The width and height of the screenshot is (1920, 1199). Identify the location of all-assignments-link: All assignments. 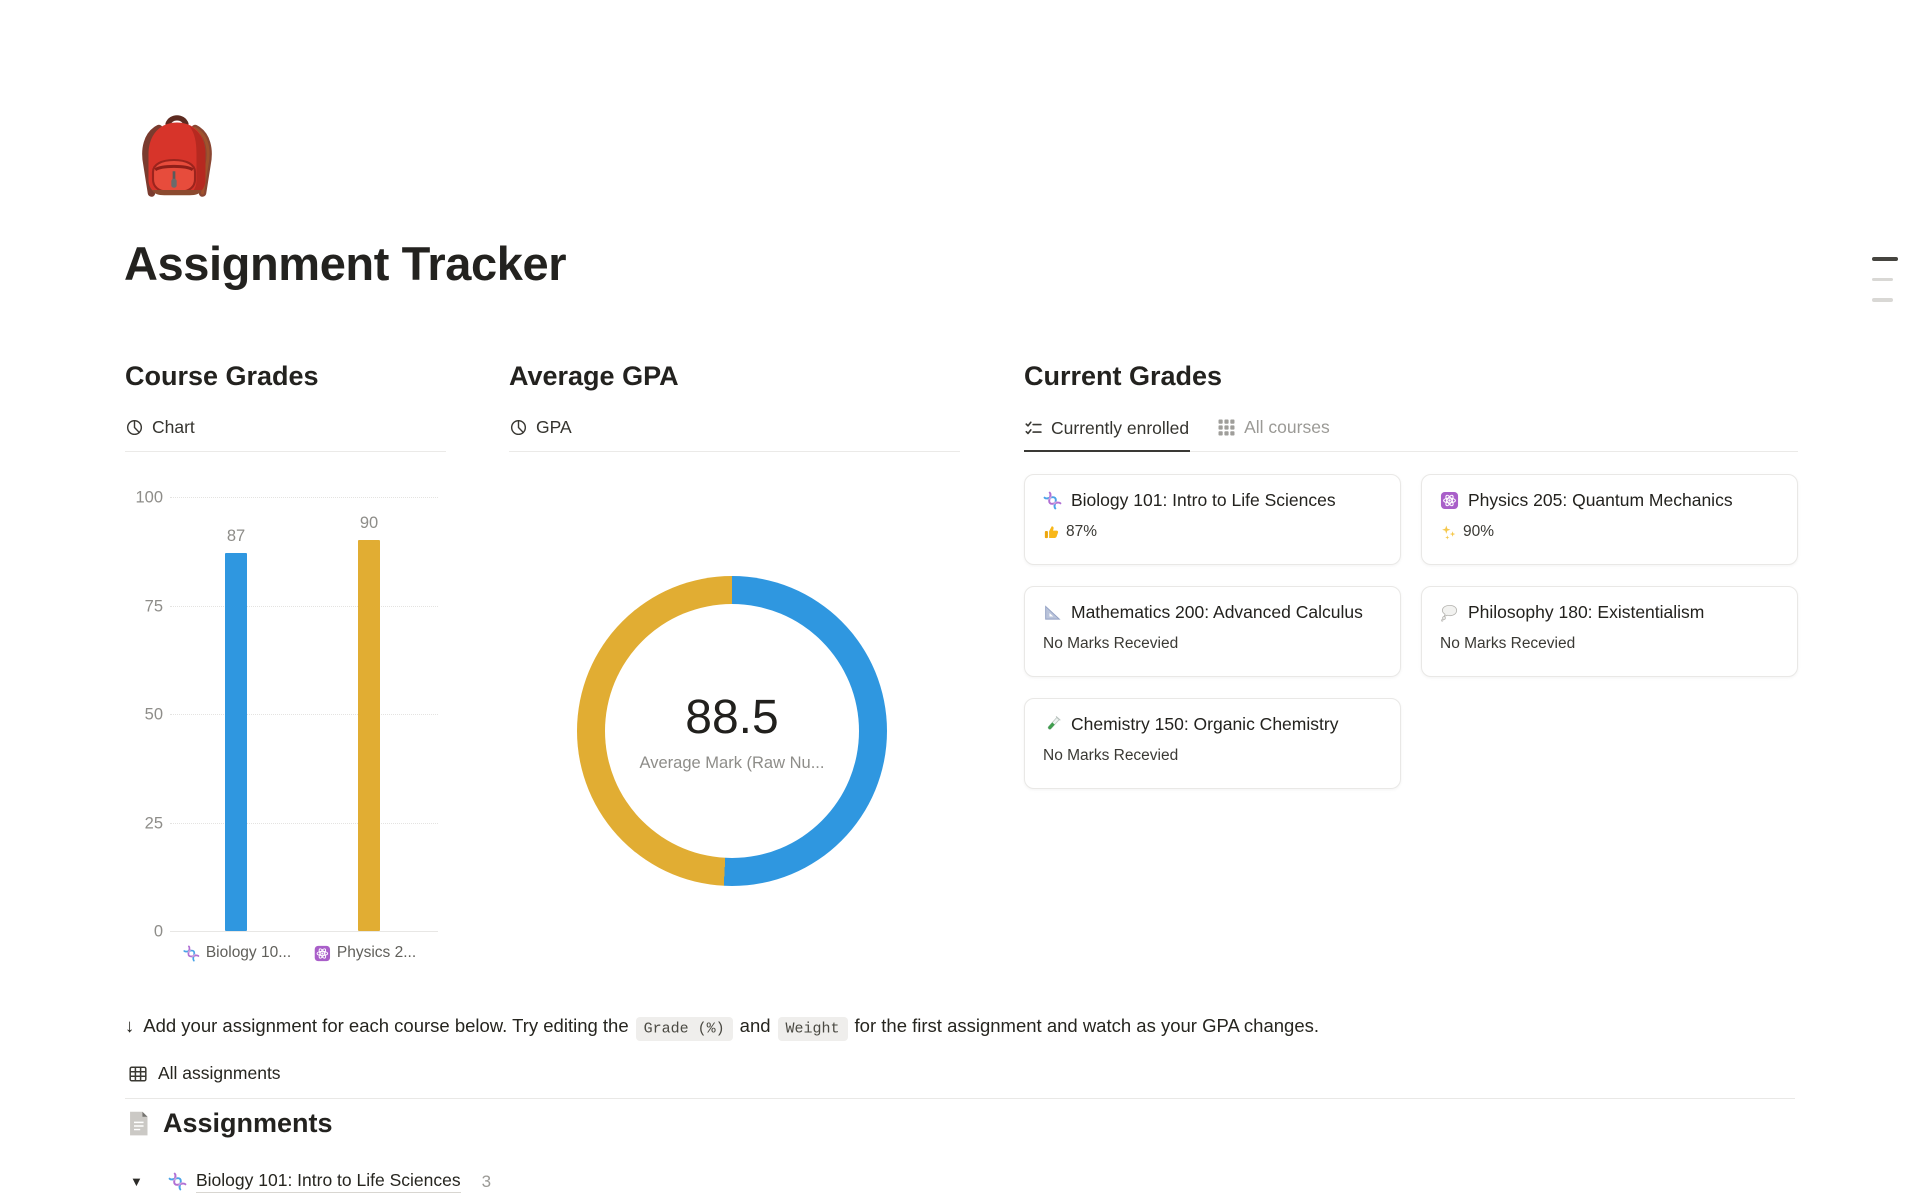
(204, 1073).